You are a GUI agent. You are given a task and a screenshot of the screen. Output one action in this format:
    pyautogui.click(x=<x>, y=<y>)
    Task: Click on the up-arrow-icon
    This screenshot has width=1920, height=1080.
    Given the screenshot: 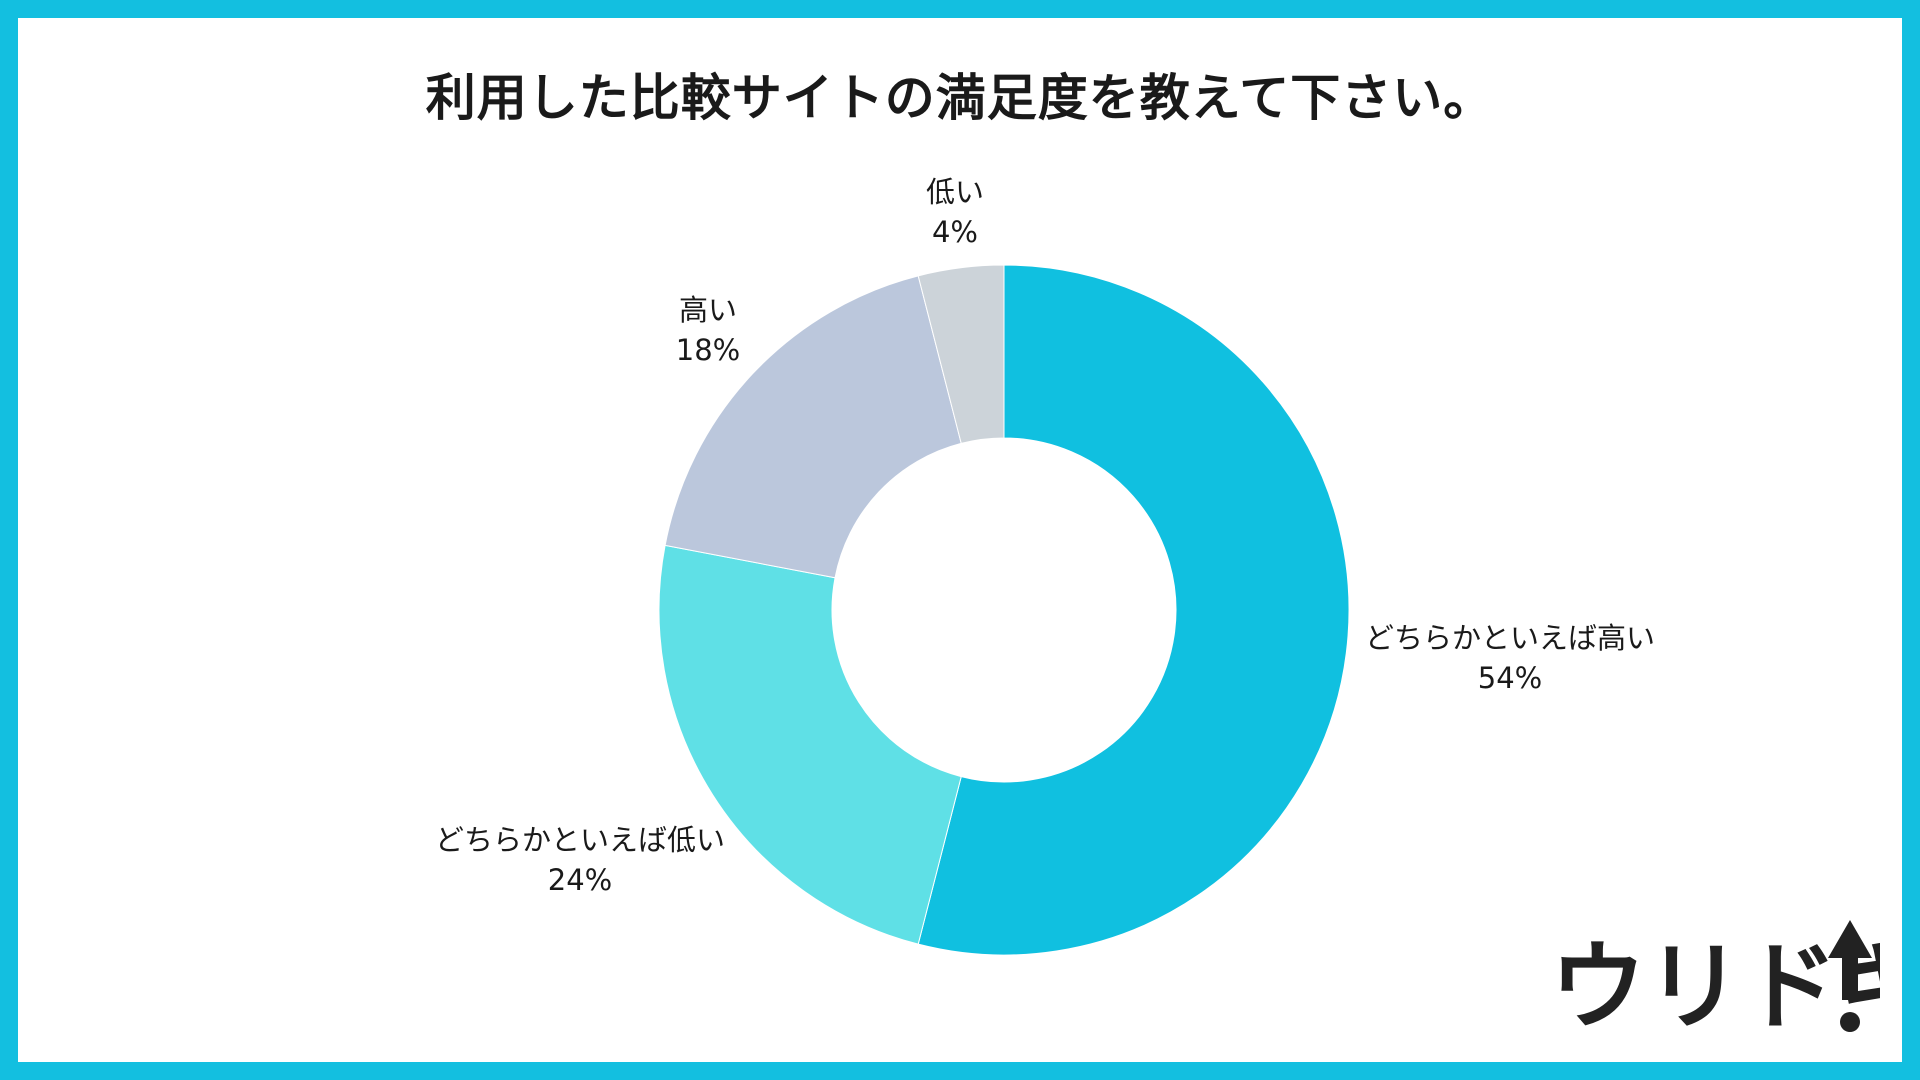 What is the action you would take?
    pyautogui.click(x=1850, y=976)
    